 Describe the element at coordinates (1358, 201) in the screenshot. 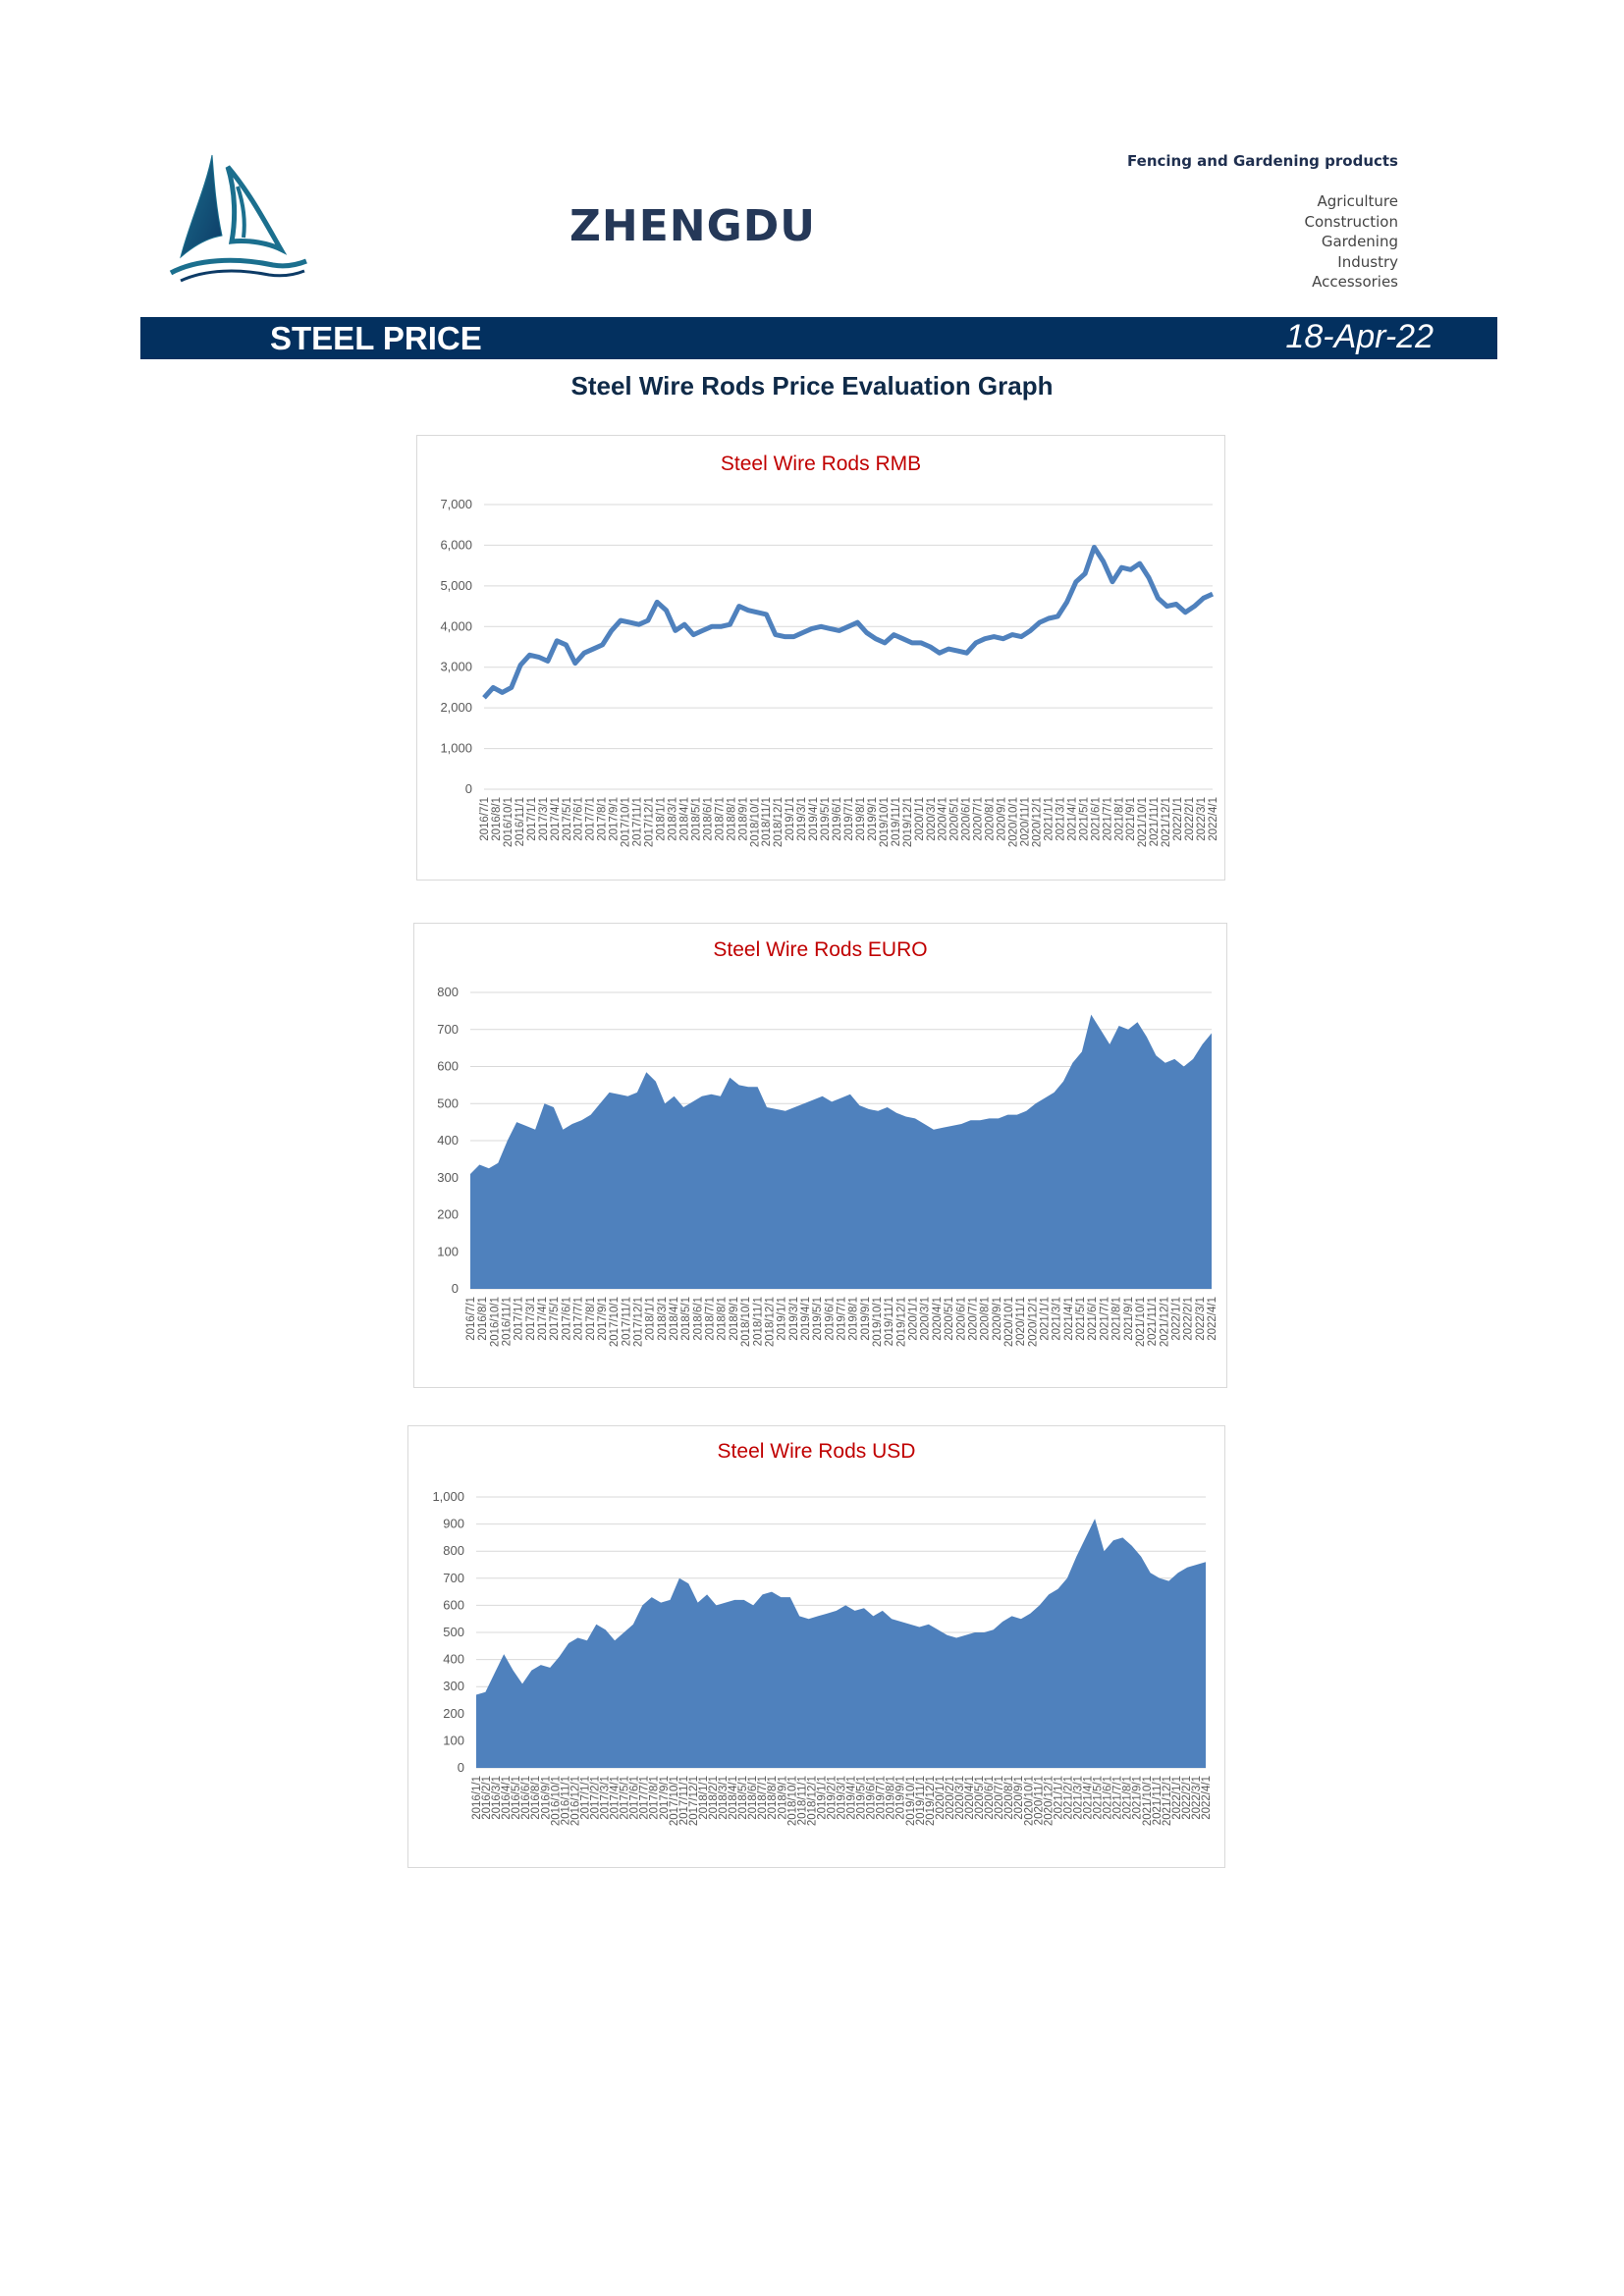

I see `category-agriculture: Agriculture` at that location.